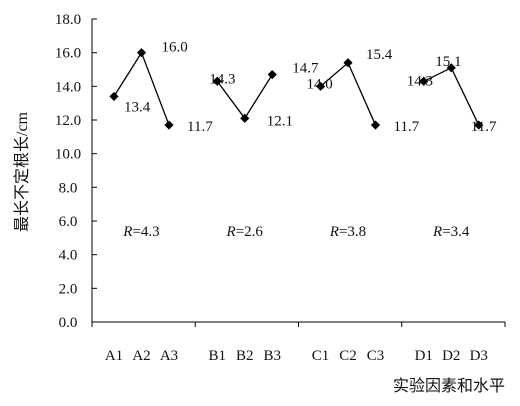 The width and height of the screenshot is (520, 406). What do you see at coordinates (169, 356) in the screenshot?
I see `x-category-label: A3` at bounding box center [169, 356].